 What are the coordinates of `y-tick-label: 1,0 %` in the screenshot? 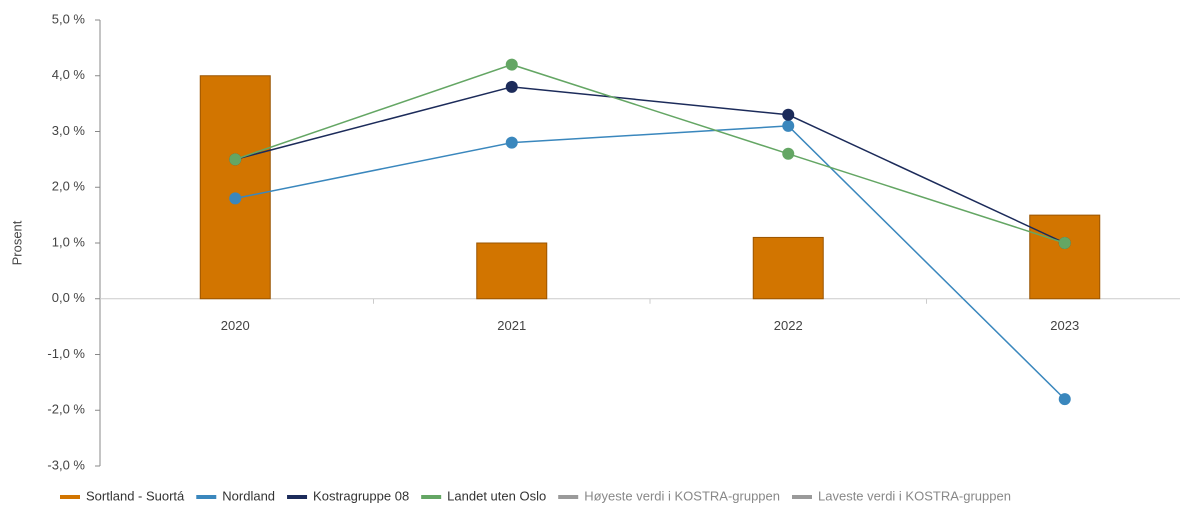 It's located at (69, 241).